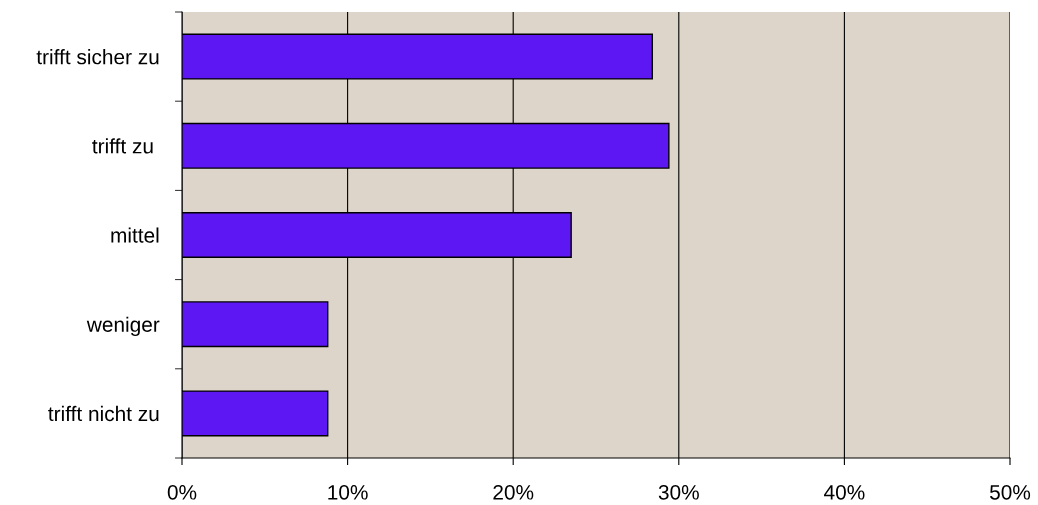 This screenshot has height=505, width=1038. I want to click on y-tick-label: trifft zu, so click(122, 146).